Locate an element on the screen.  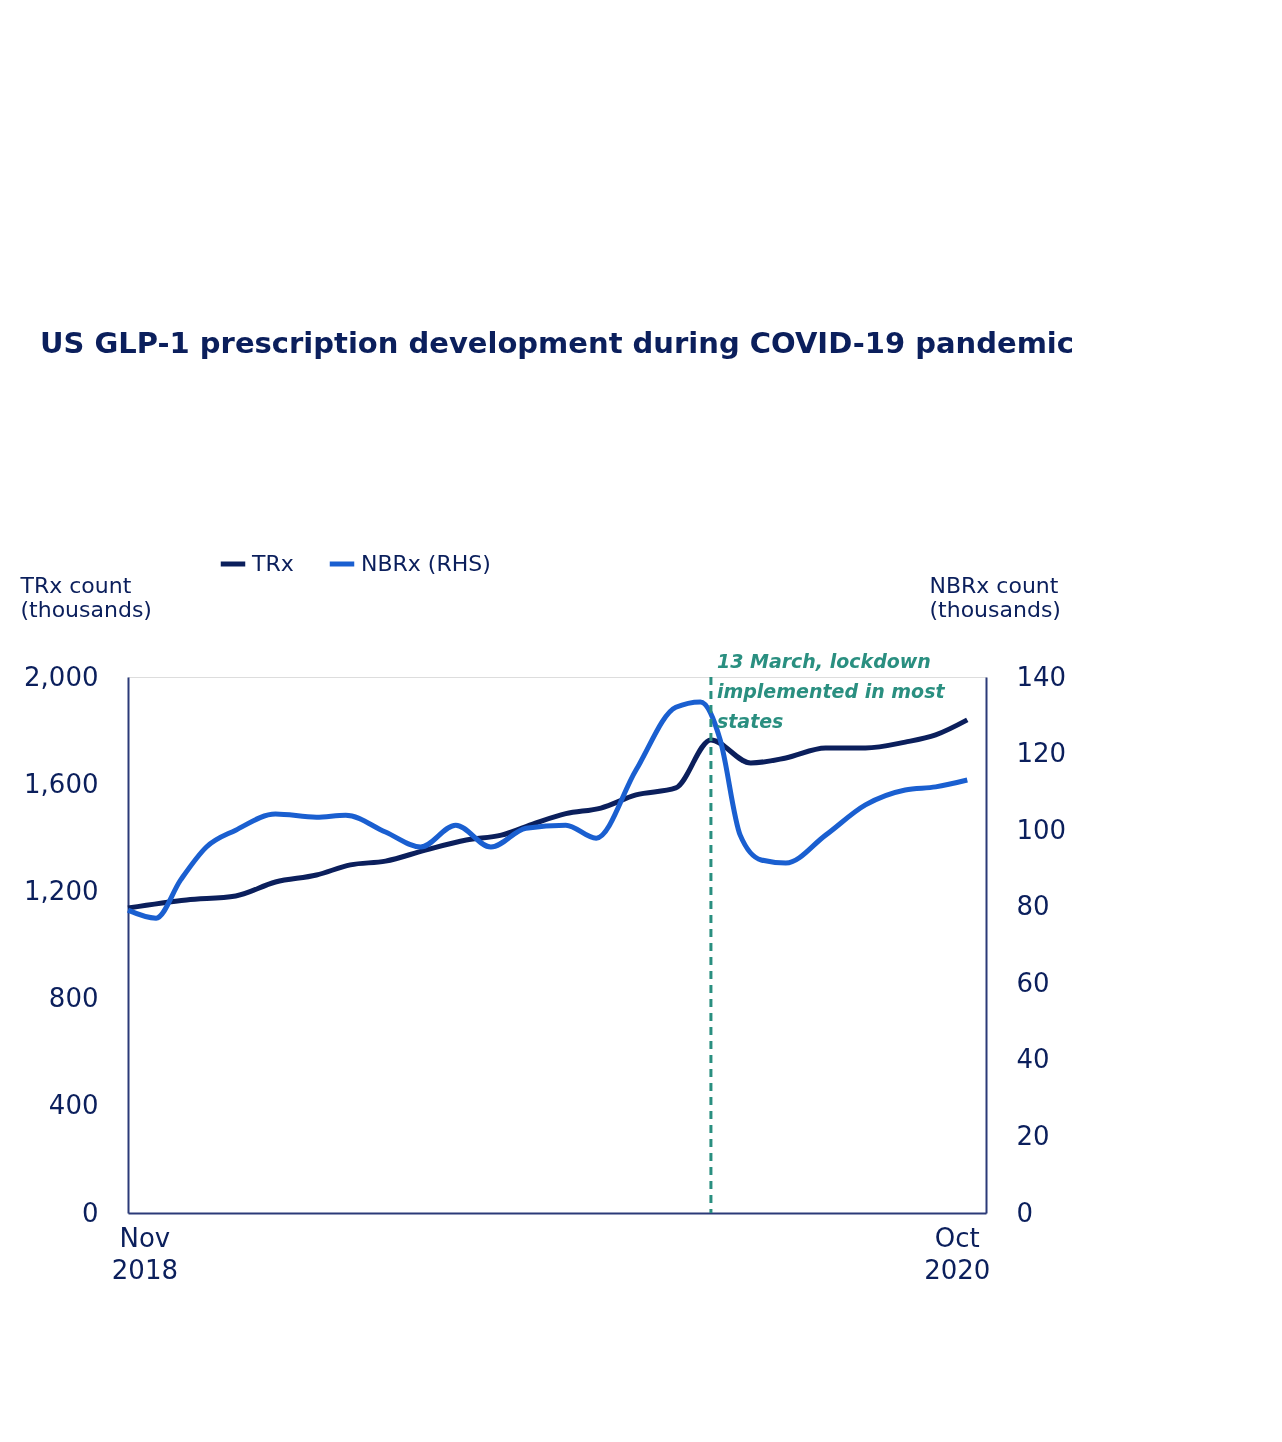
y-tick-label: 0 is located at coordinates (90, 1212).